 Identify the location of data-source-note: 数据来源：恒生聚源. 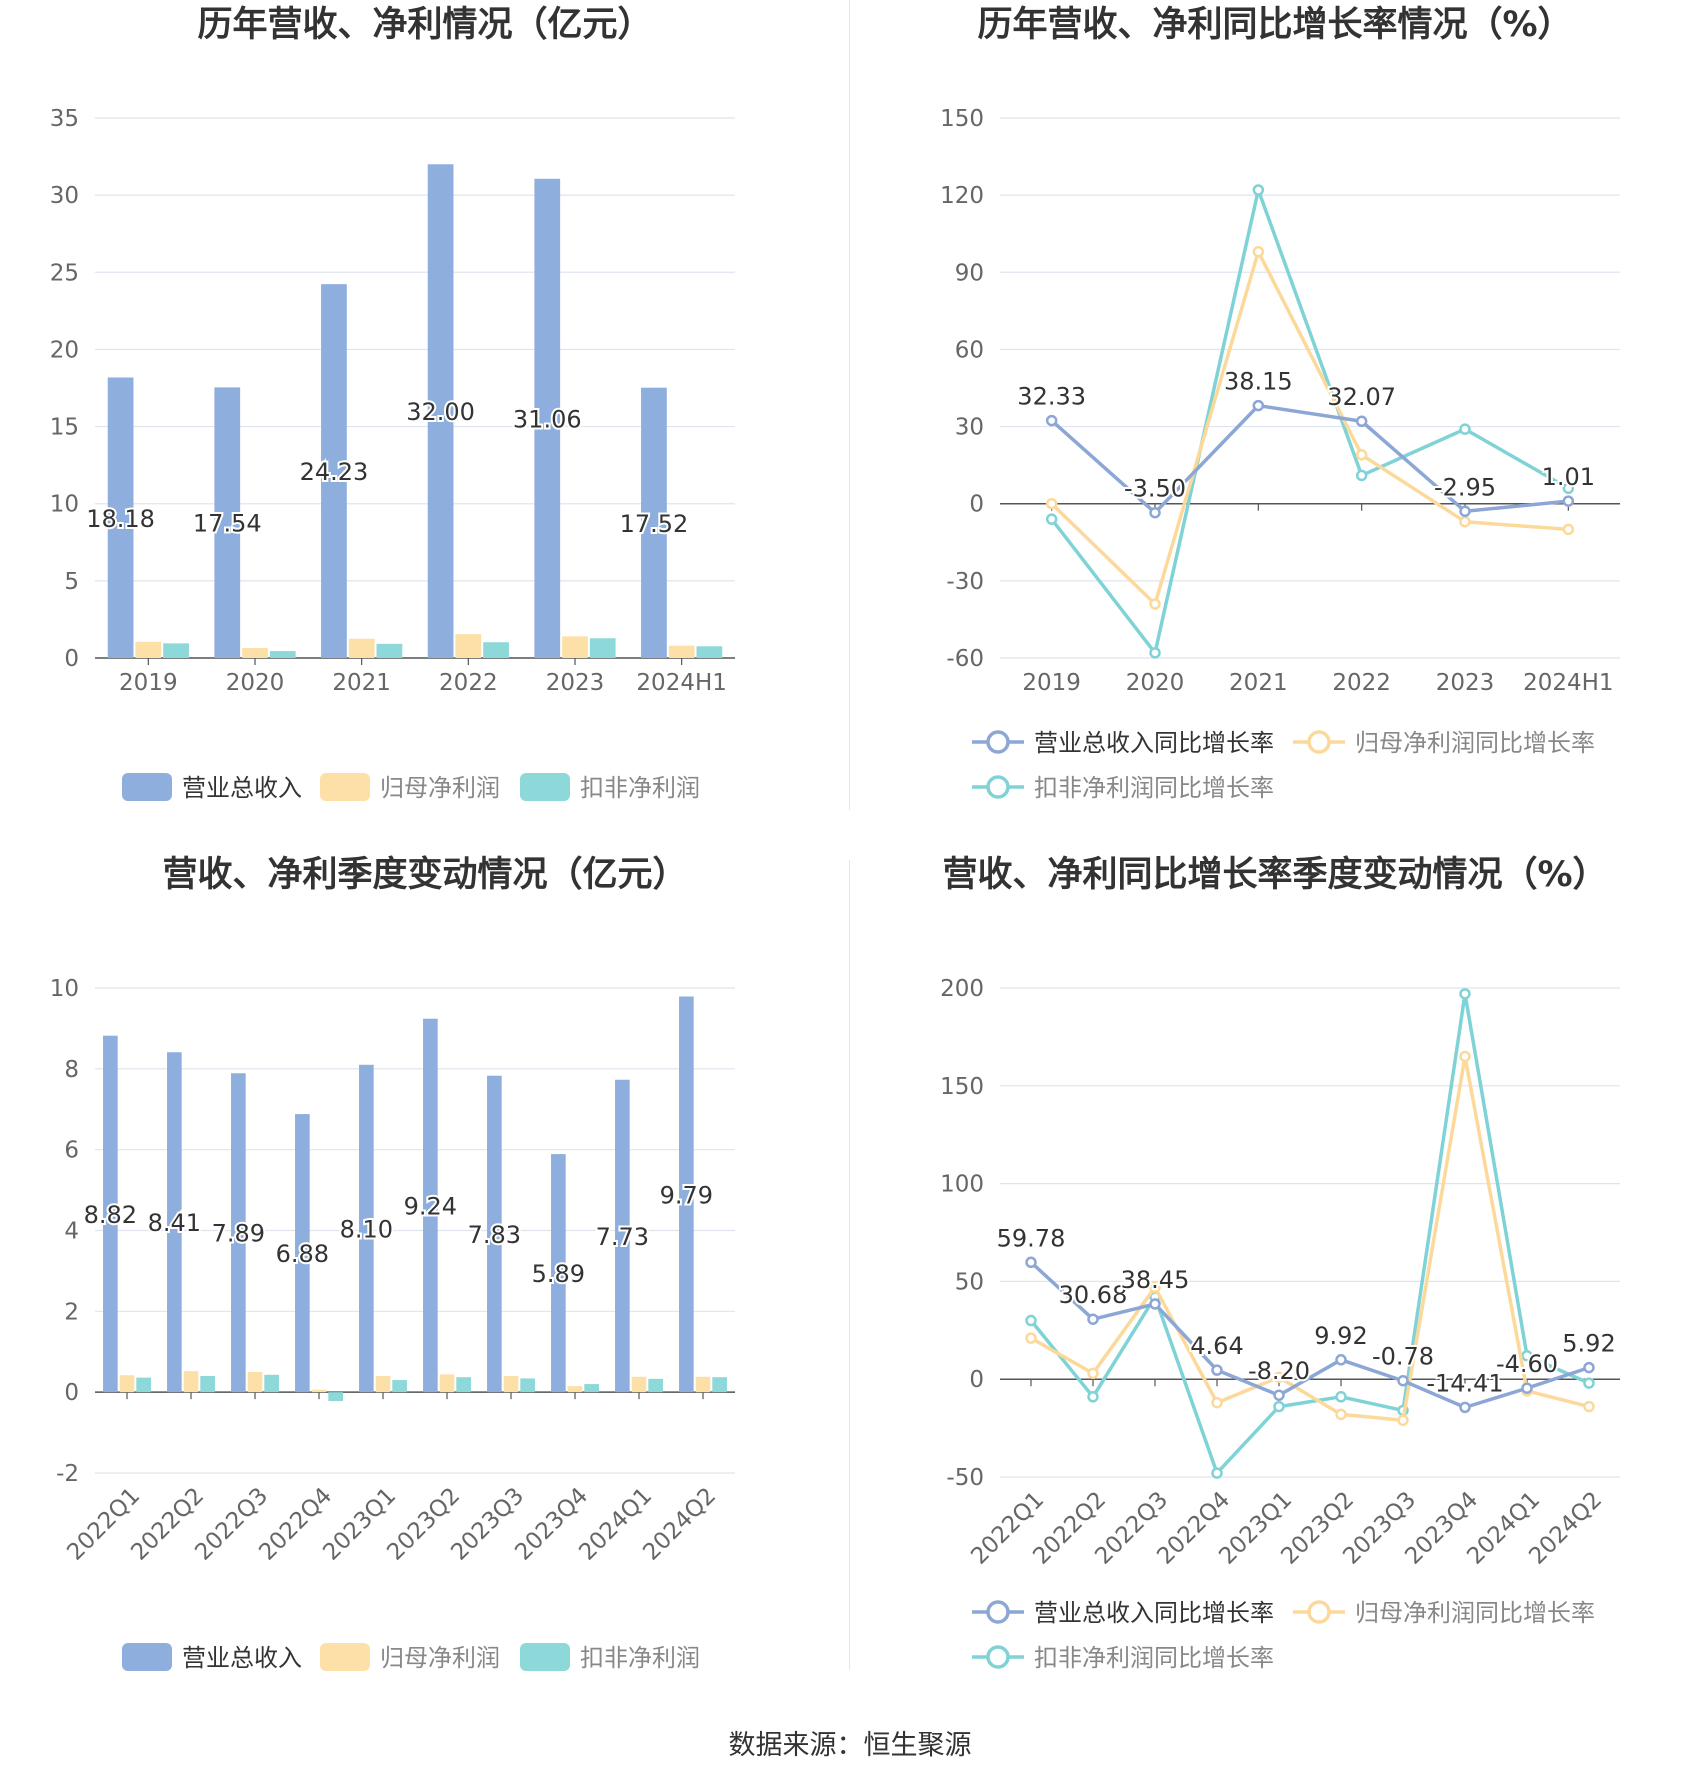
(850, 1745).